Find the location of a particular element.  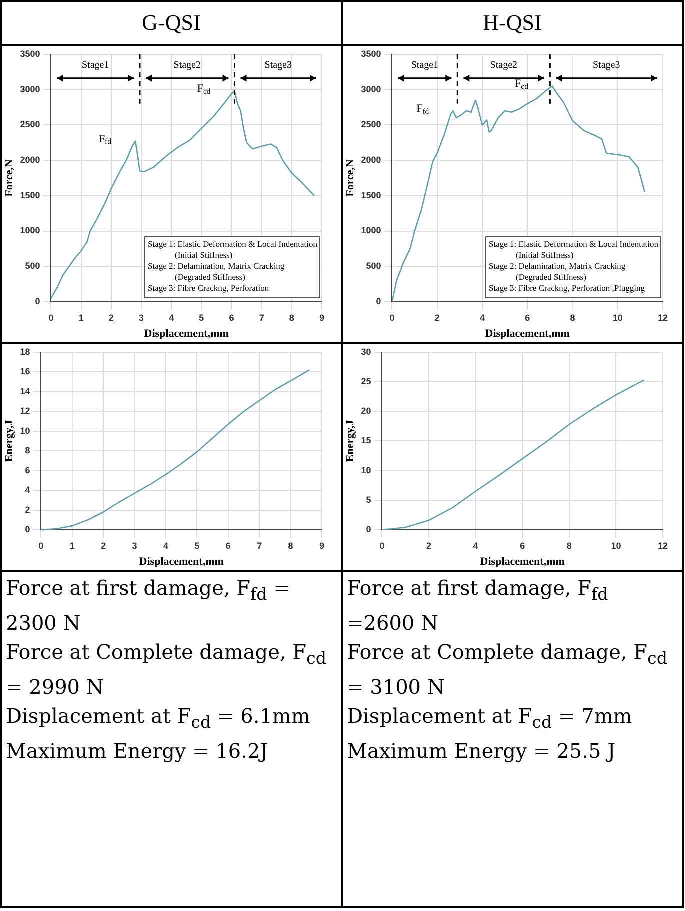

chart-title: G-QSI is located at coordinates (171, 23).